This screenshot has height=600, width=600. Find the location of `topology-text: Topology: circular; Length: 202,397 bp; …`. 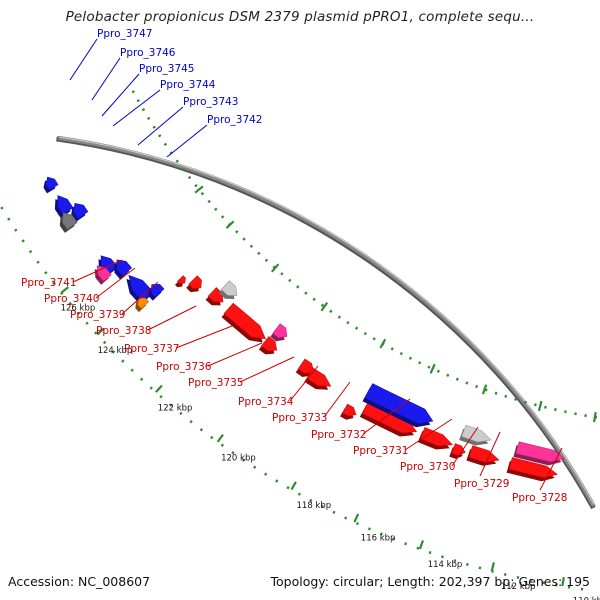

topology-text: Topology: circular; Length: 202,397 bp; … is located at coordinates (430, 581).